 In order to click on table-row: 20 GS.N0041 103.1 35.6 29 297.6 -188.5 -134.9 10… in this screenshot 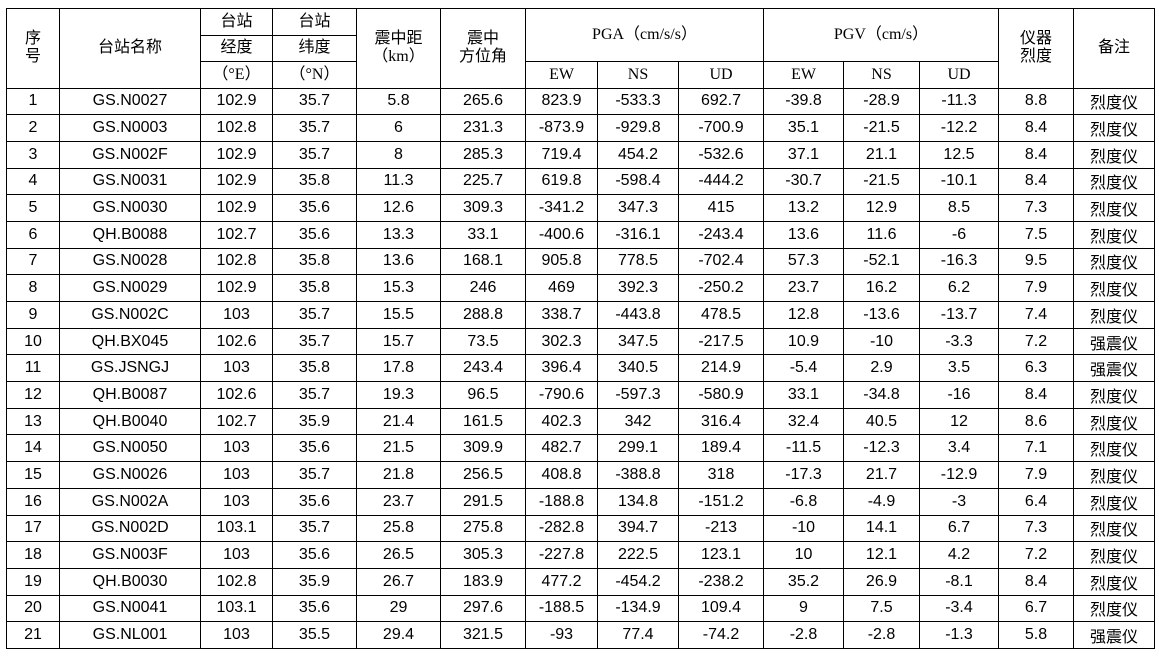, I will do `click(580, 608)`.